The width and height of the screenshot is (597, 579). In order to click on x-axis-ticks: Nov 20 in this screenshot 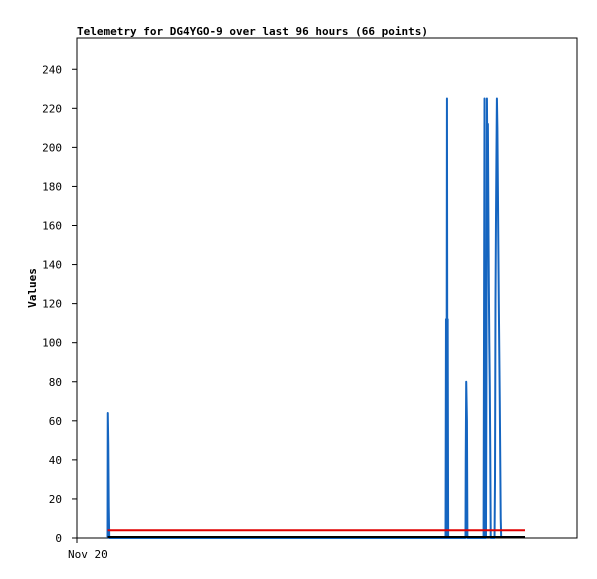, I will do `click(88, 549)`.